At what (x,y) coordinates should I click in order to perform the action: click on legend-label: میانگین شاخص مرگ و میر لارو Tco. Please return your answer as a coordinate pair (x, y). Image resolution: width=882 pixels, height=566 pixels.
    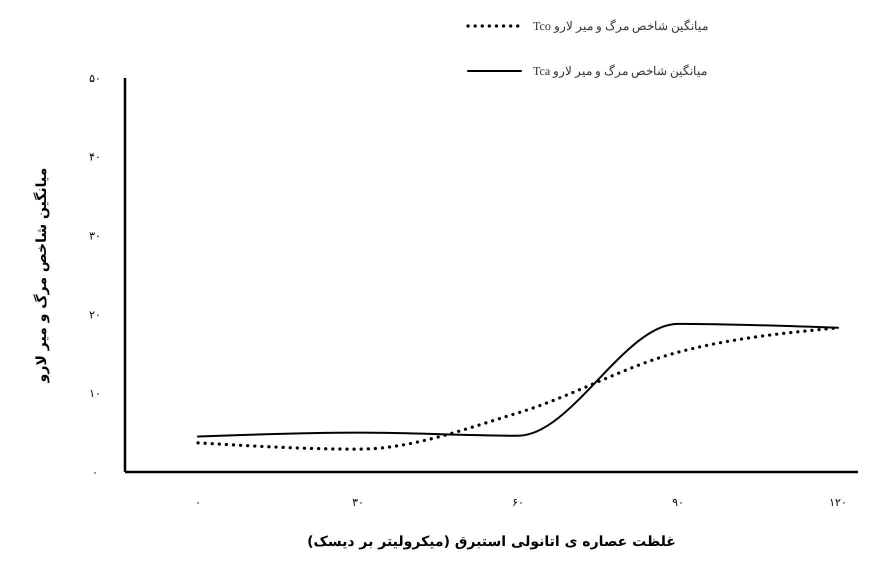
    Looking at the image, I should click on (620, 26).